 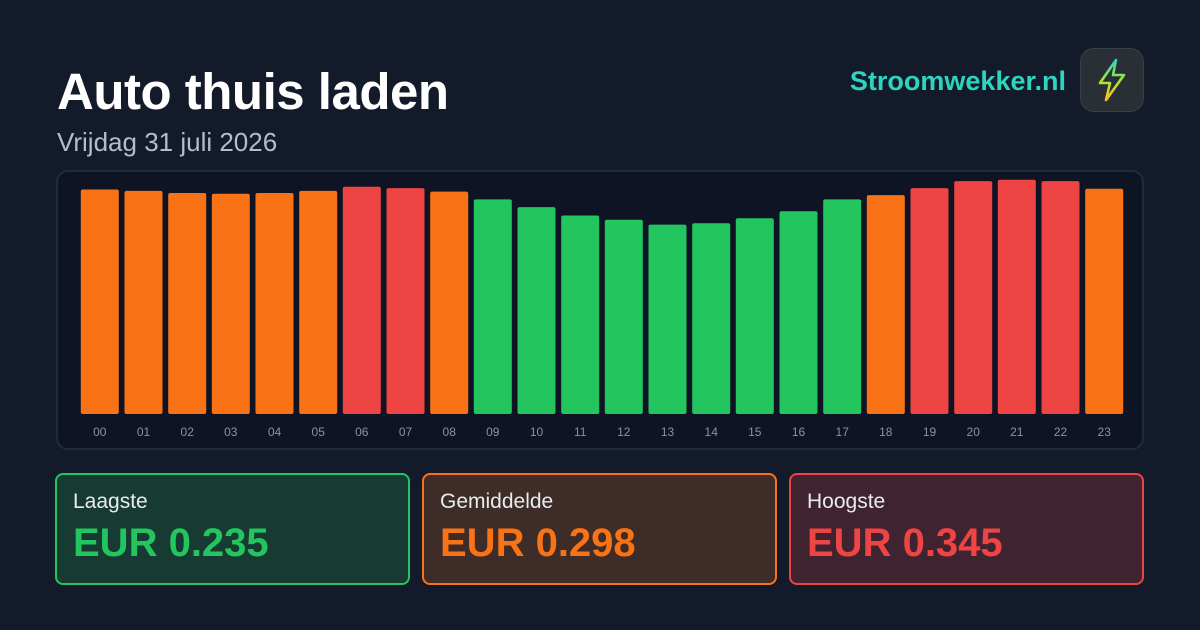 I want to click on x-tick-label: 11, so click(x=580, y=432).